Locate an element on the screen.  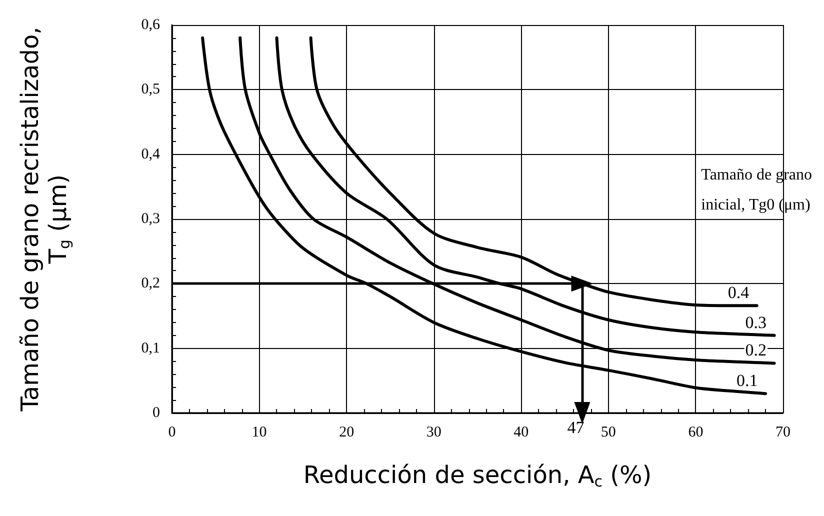
y-tick-label: 0,6 is located at coordinates (150, 25).